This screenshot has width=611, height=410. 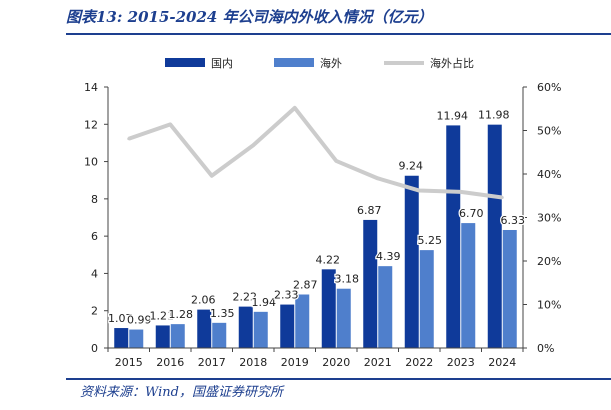 What do you see at coordinates (94, 311) in the screenshot?
I see `left-axis-tick-label: 2` at bounding box center [94, 311].